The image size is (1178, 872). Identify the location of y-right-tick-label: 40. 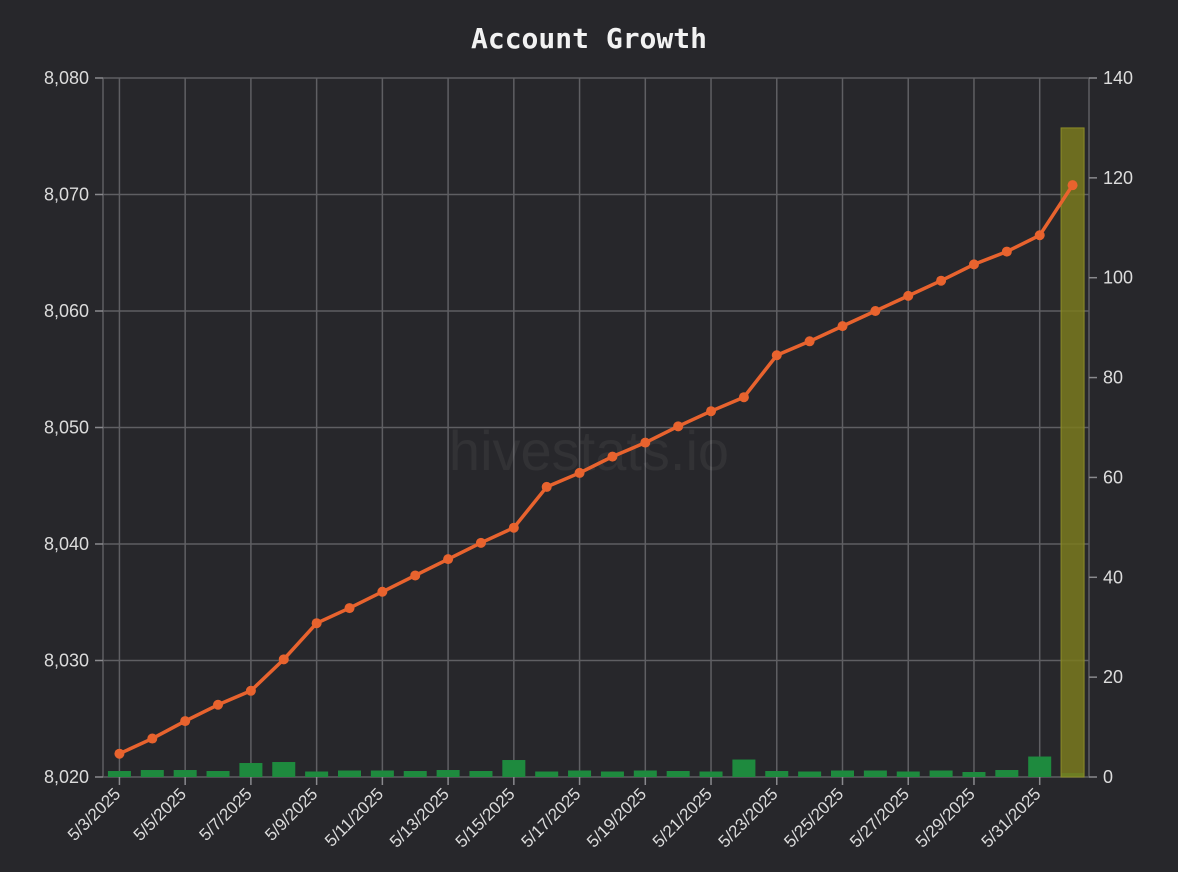
(1113, 577).